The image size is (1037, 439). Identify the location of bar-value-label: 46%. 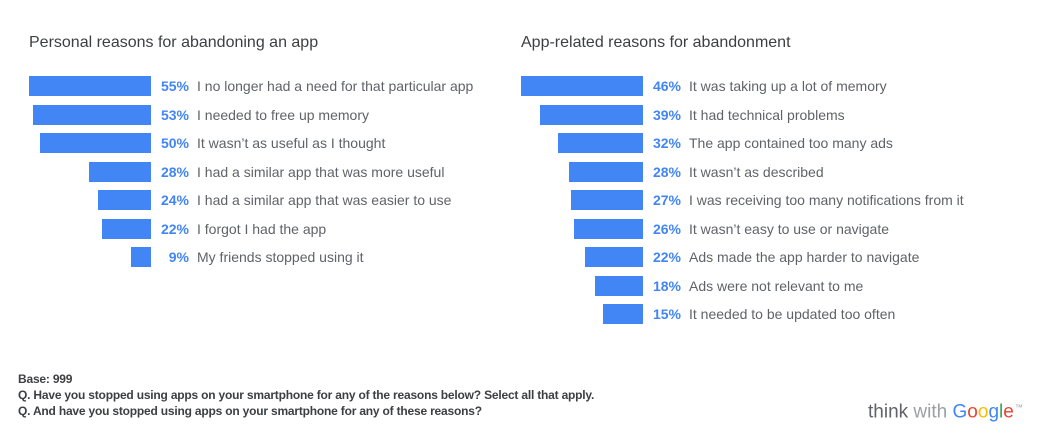
(666, 86).